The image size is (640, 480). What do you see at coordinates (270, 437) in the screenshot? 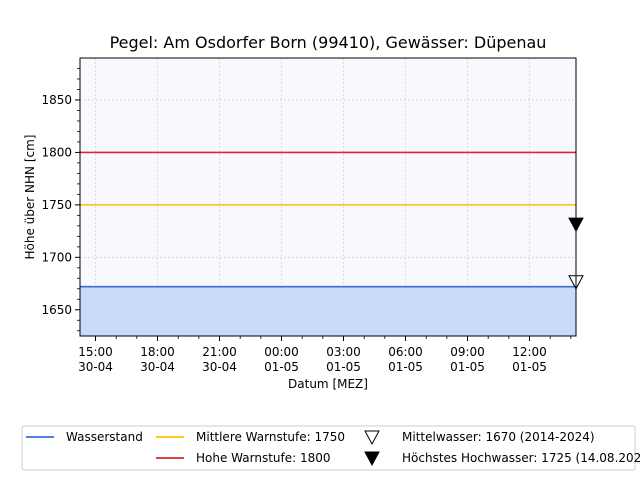
I see `legend-label-1: Mittlere Warnstufe: 1750` at bounding box center [270, 437].